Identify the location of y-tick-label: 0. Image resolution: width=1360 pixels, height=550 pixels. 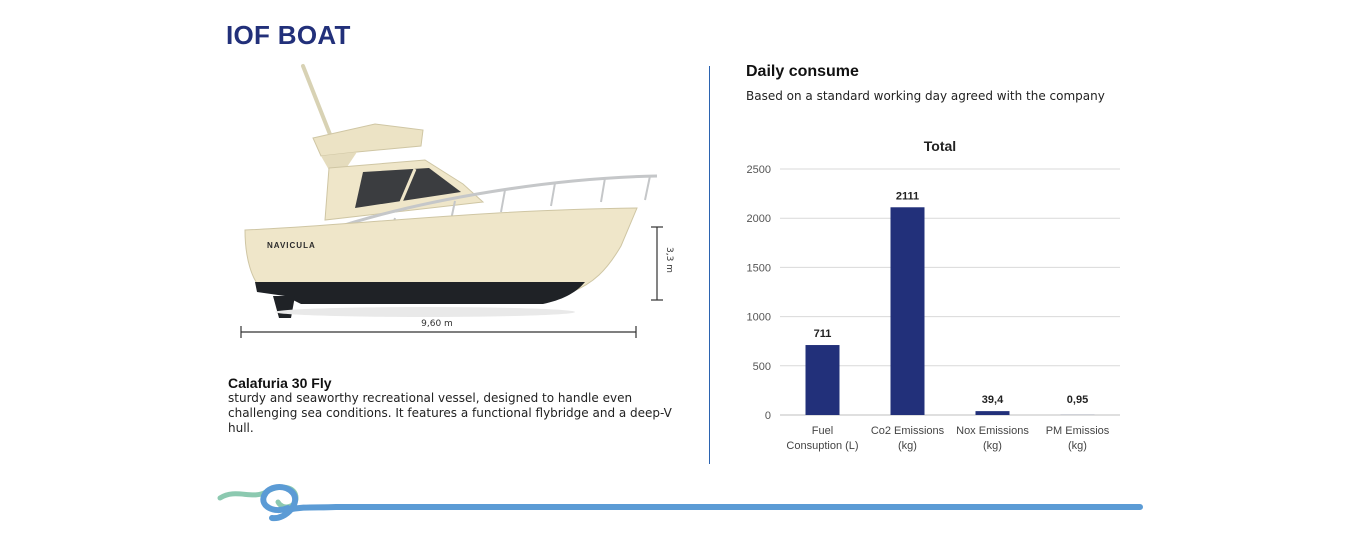
(768, 416).